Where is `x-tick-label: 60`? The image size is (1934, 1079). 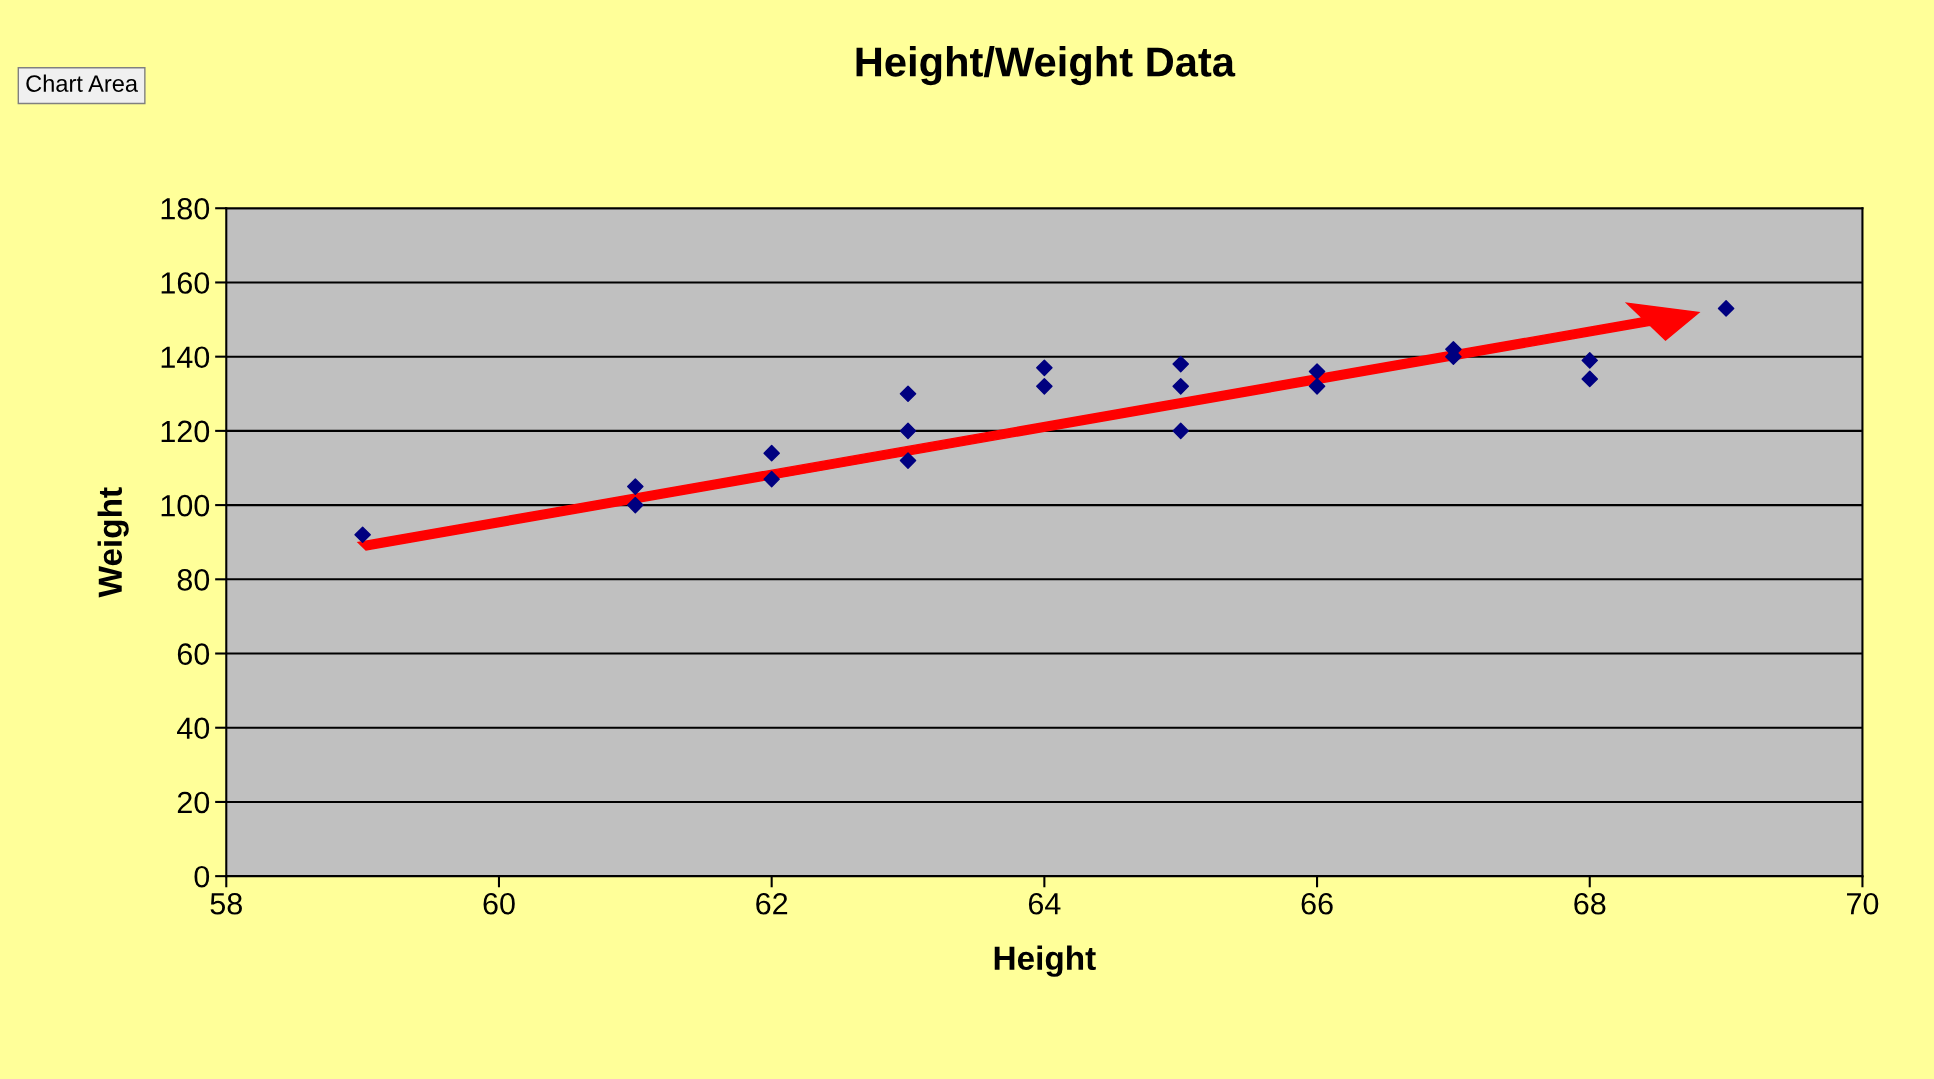 x-tick-label: 60 is located at coordinates (499, 903).